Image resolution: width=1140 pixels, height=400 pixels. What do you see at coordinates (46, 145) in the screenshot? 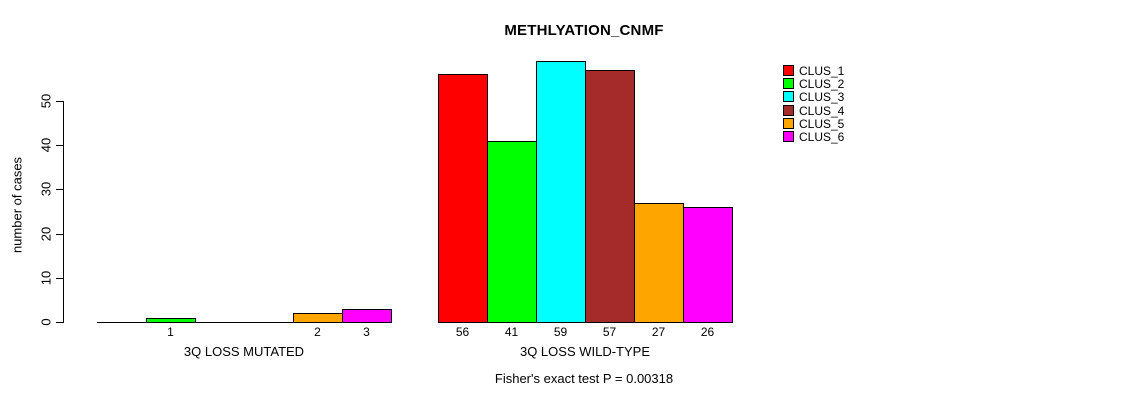
I see `y-tick-label: 40` at bounding box center [46, 145].